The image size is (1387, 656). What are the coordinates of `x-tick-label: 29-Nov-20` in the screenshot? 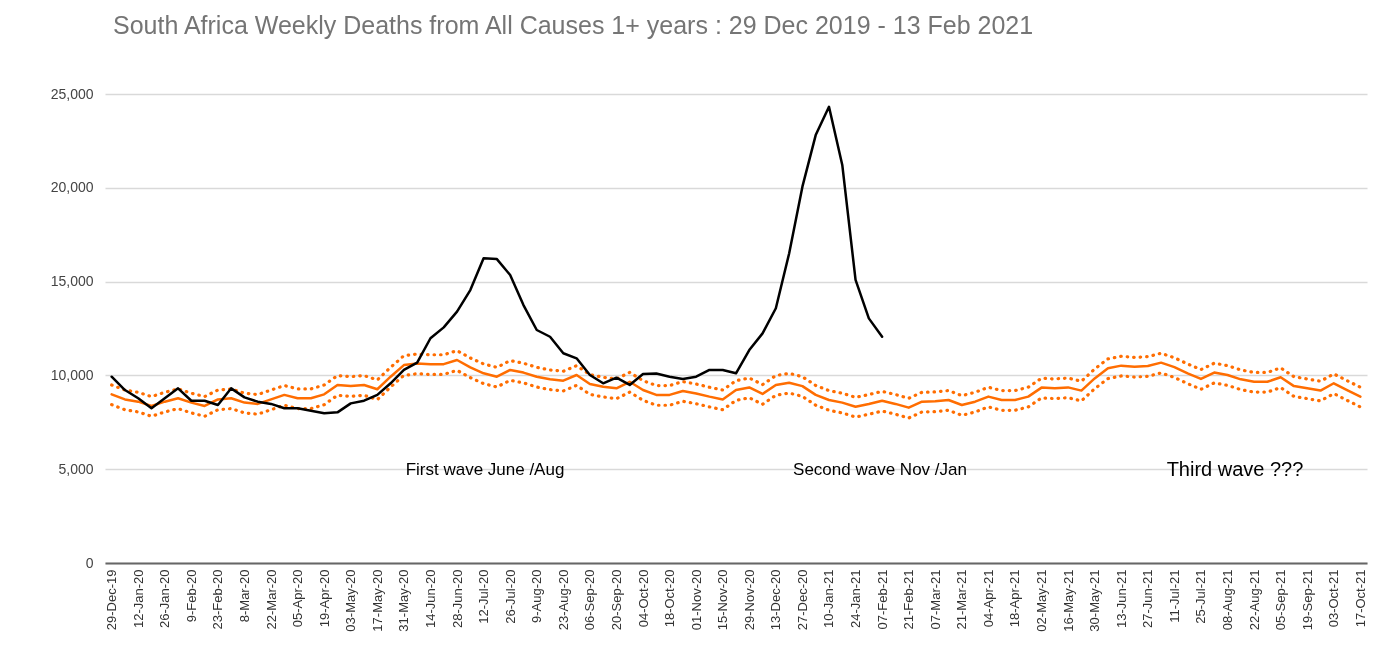 It's located at (749, 600).